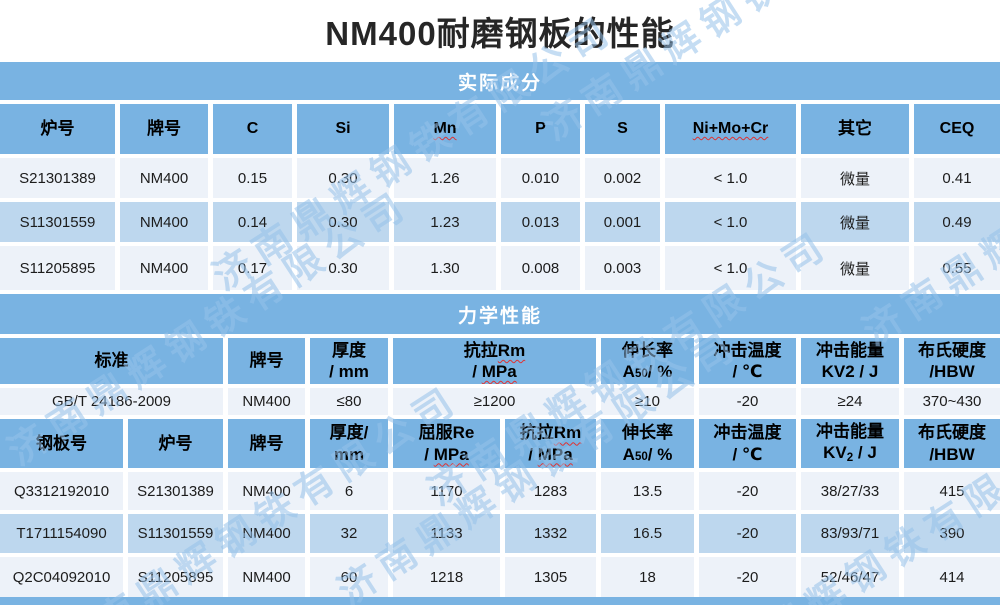 The width and height of the screenshot is (1000, 605). What do you see at coordinates (447, 180) in the screenshot?
I see `cell-mn: 1.26` at bounding box center [447, 180].